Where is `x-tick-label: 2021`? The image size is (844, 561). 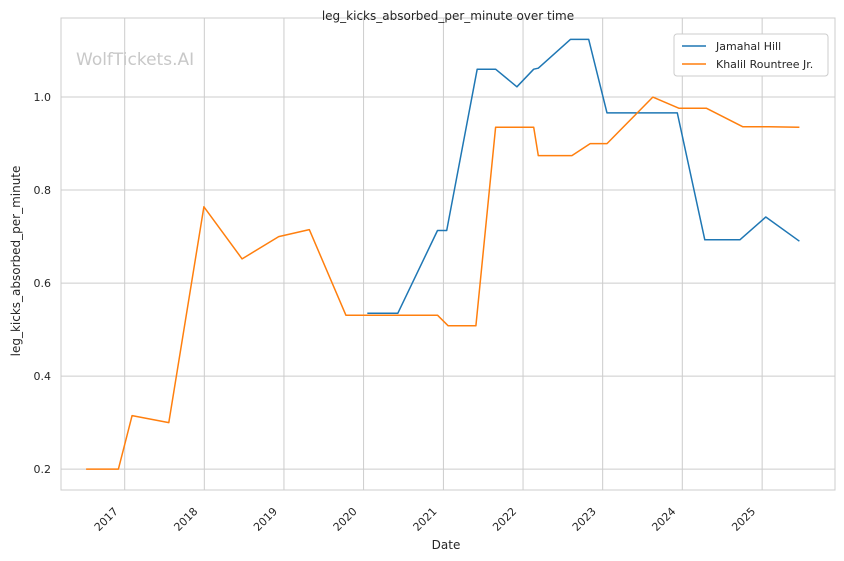
x-tick-label: 2021 is located at coordinates (425, 519).